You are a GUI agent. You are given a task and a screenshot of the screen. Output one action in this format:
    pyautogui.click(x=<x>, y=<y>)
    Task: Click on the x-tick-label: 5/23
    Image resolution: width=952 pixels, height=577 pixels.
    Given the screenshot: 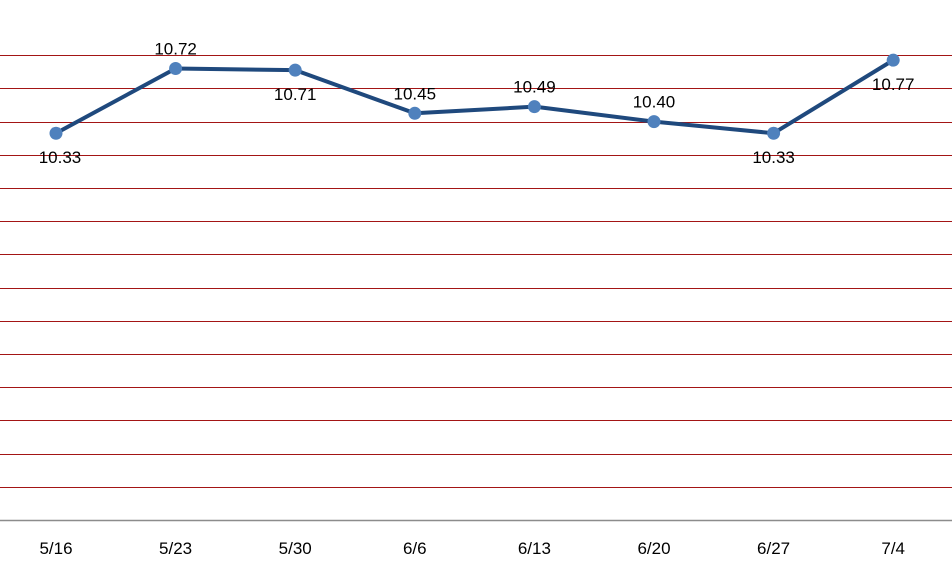 What is the action you would take?
    pyautogui.click(x=175, y=548)
    